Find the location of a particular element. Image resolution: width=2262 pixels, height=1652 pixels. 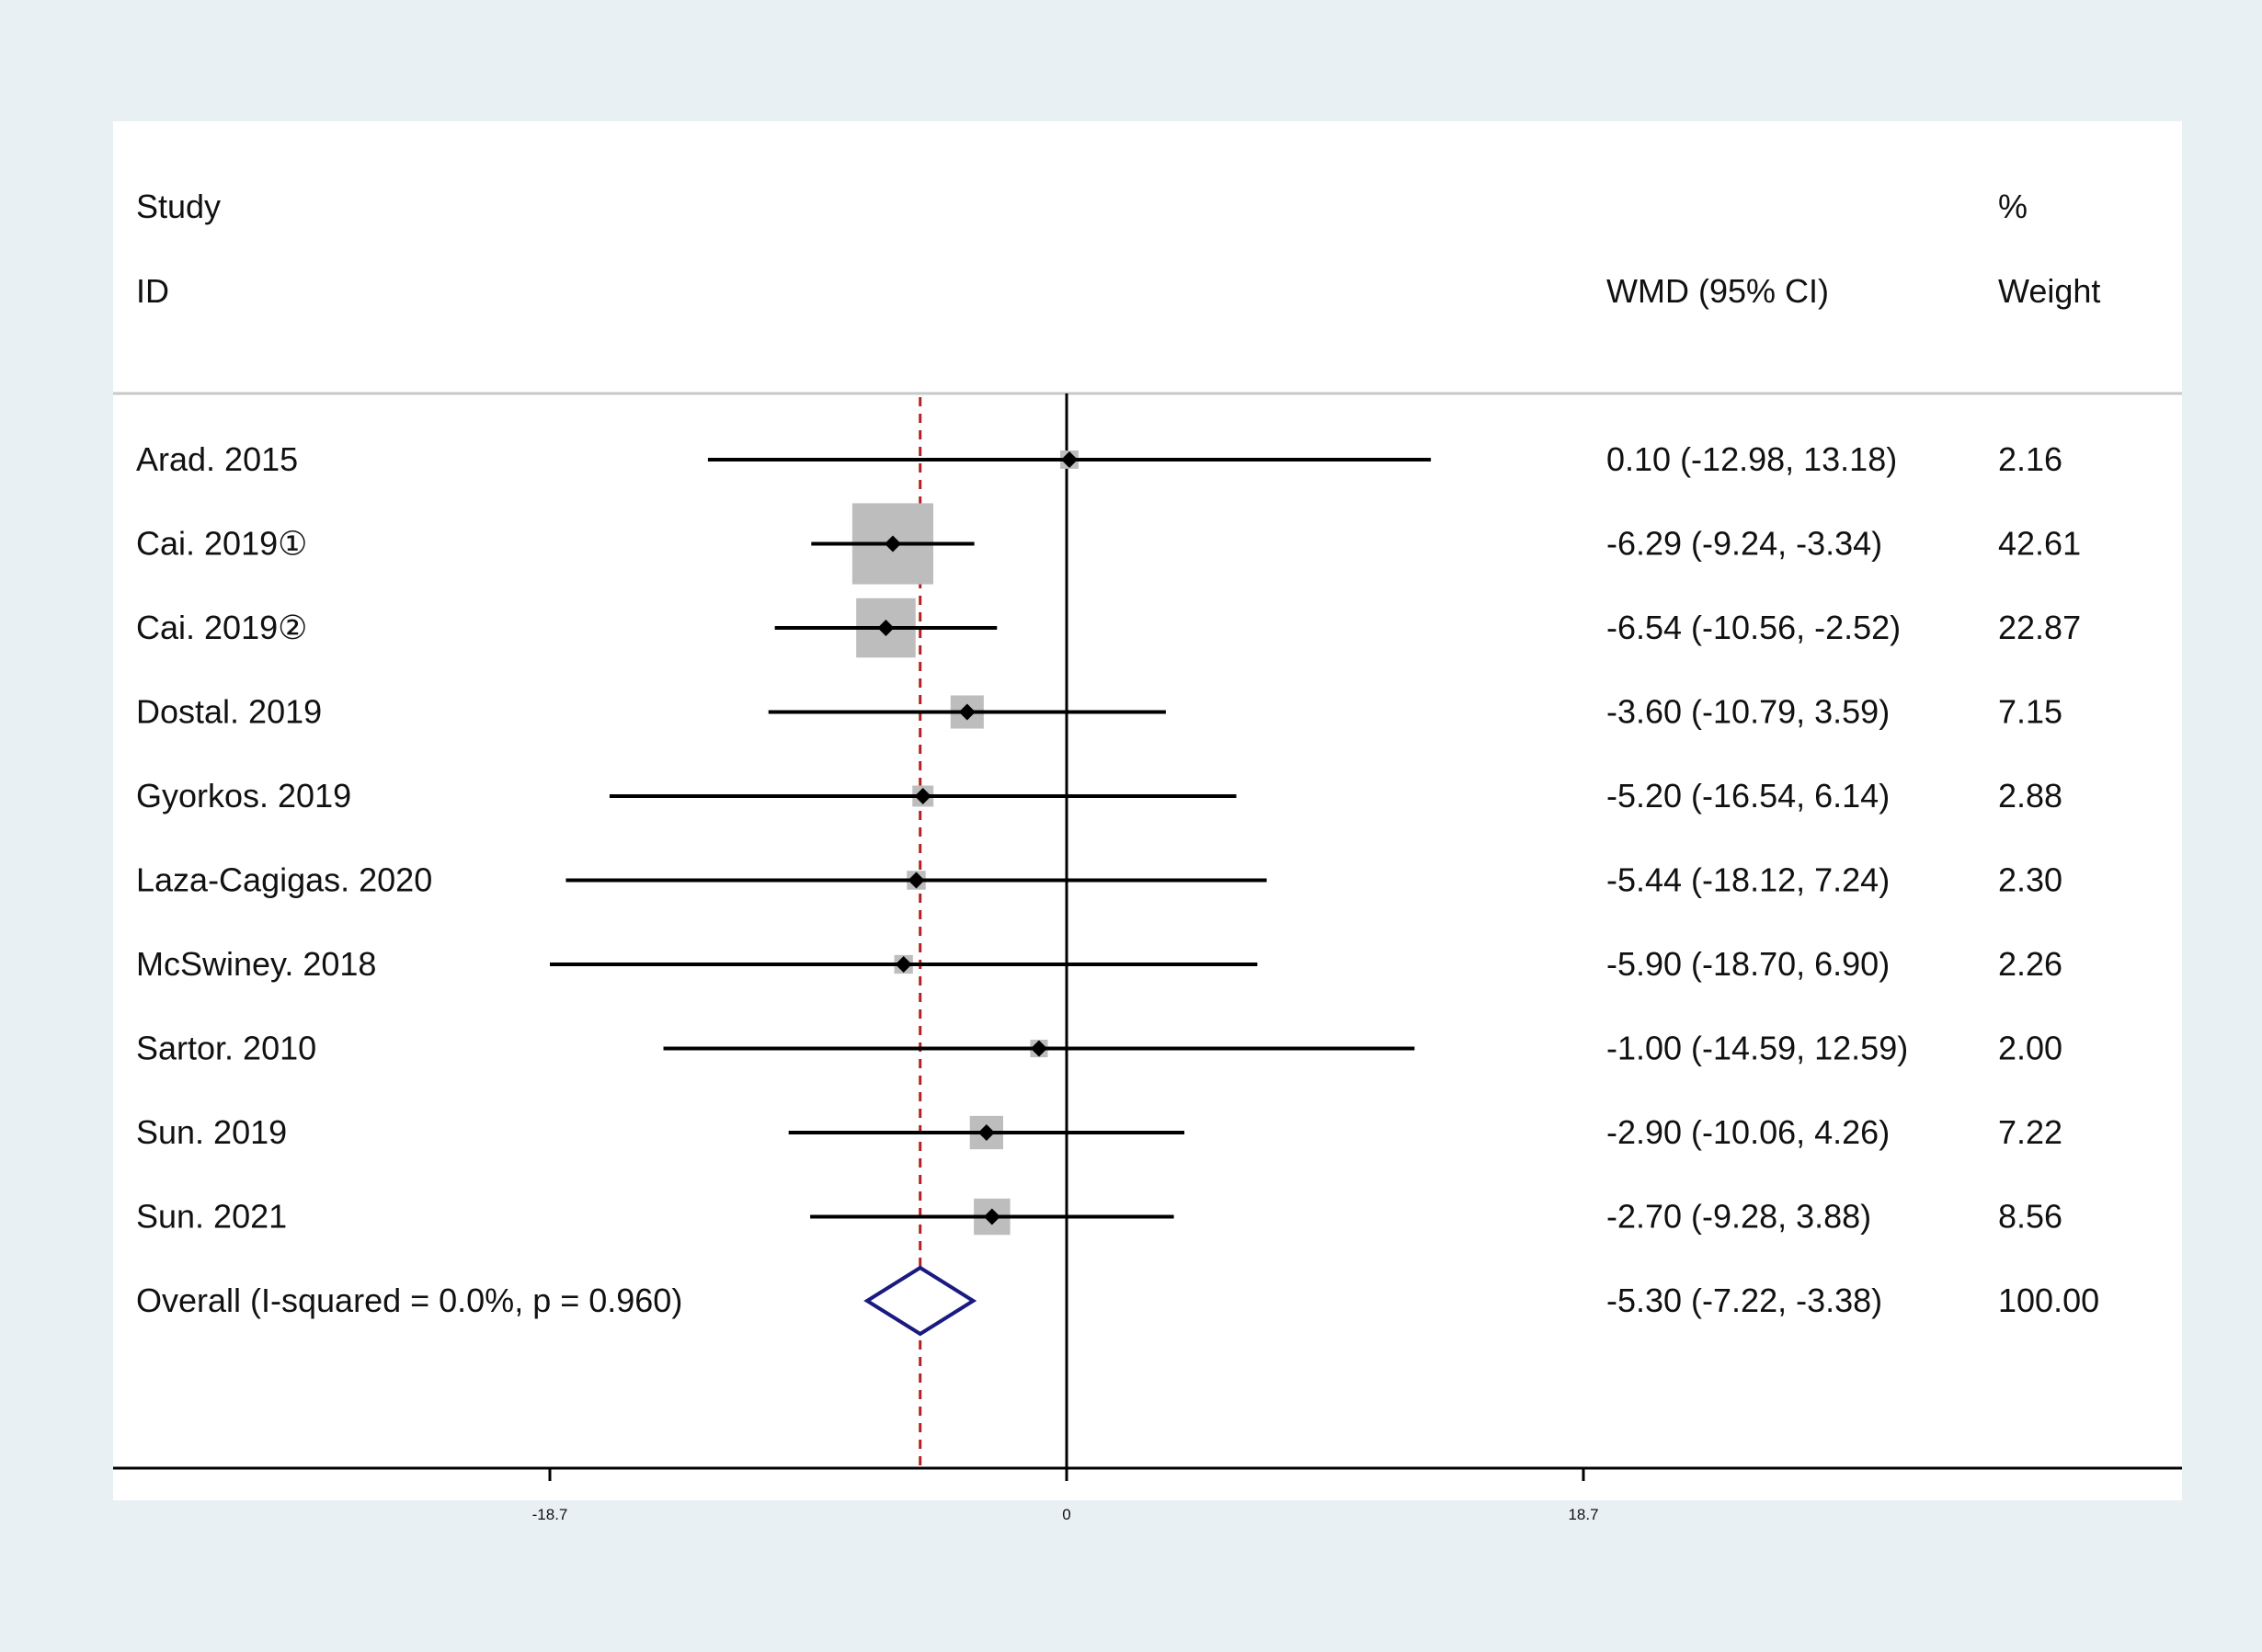

study-row: Dostal. 2019 -3.60 (-10.79, 3.59) 7.15 is located at coordinates (1099, 712).